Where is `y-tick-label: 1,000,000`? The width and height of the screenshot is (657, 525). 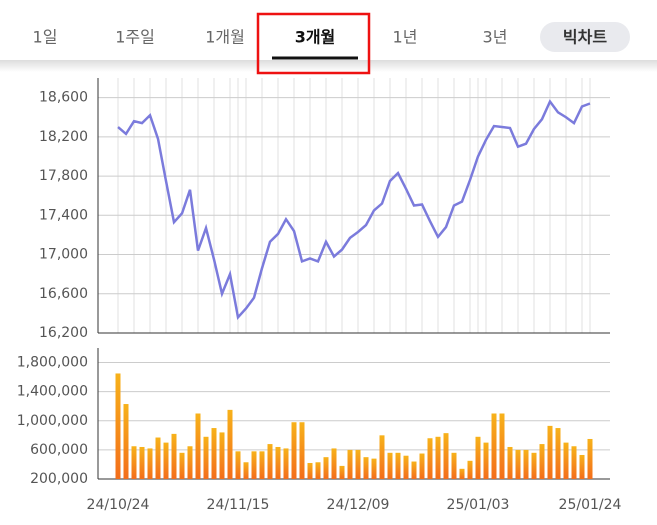
y-tick-label: 1,000,000 is located at coordinates (52, 421).